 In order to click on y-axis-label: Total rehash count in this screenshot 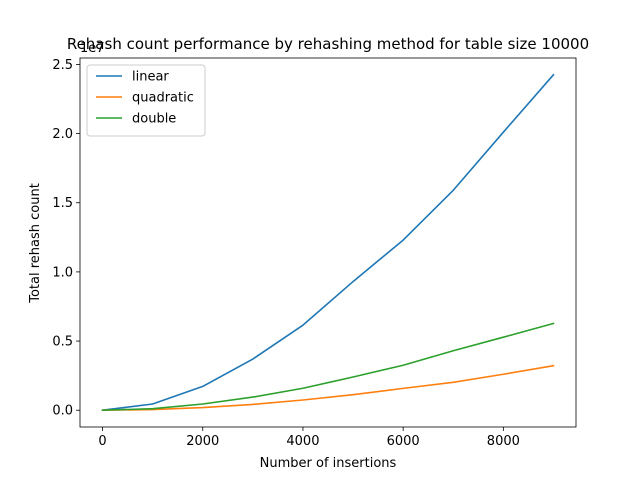, I will do `click(35, 243)`.